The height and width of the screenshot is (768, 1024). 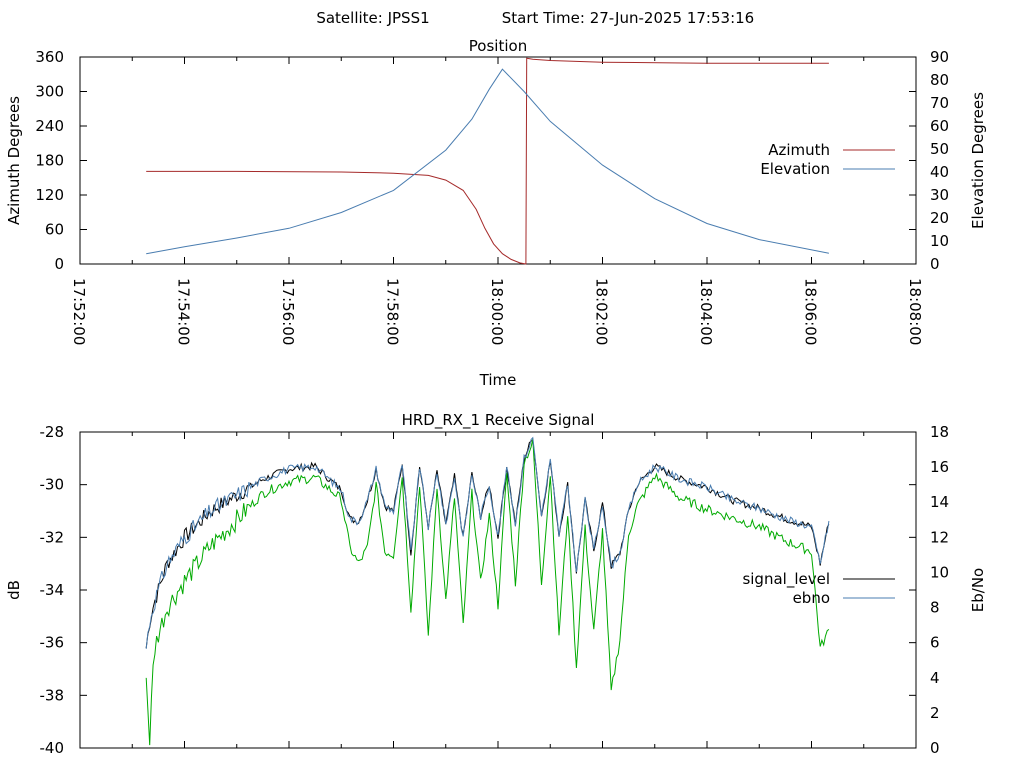 What do you see at coordinates (497, 311) in the screenshot?
I see `x-tick-label: 18:00:00` at bounding box center [497, 311].